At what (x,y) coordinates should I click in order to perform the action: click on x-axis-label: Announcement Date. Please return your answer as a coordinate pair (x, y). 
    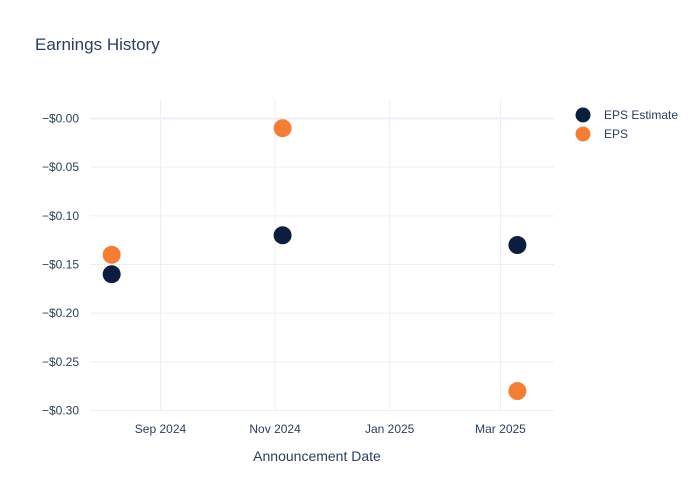
    Looking at the image, I should click on (317, 456).